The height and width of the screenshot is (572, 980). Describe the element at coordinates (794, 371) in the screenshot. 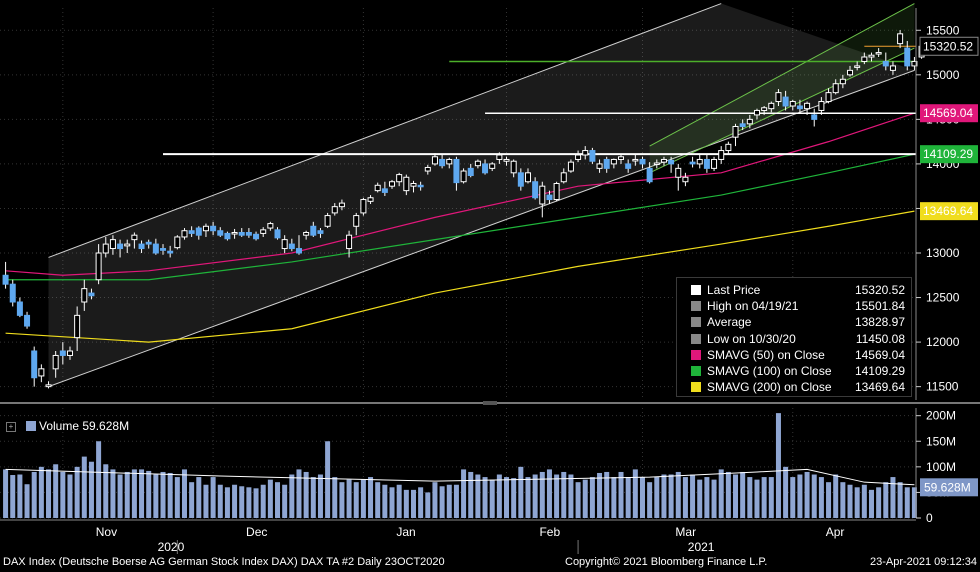

I see `legend-row: SMAVG (100) on Close 14109.29` at that location.